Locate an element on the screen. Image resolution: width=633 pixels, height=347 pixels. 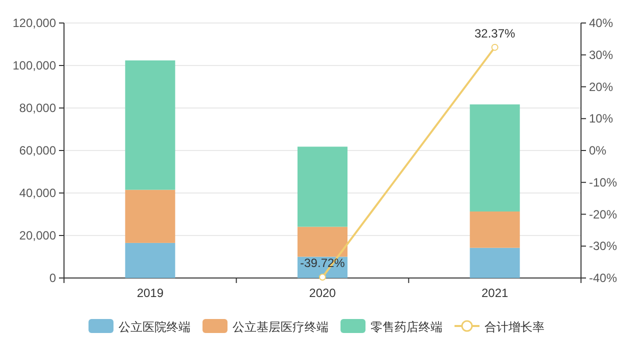
y-tick-label: 120,000 is located at coordinates (34, 23).